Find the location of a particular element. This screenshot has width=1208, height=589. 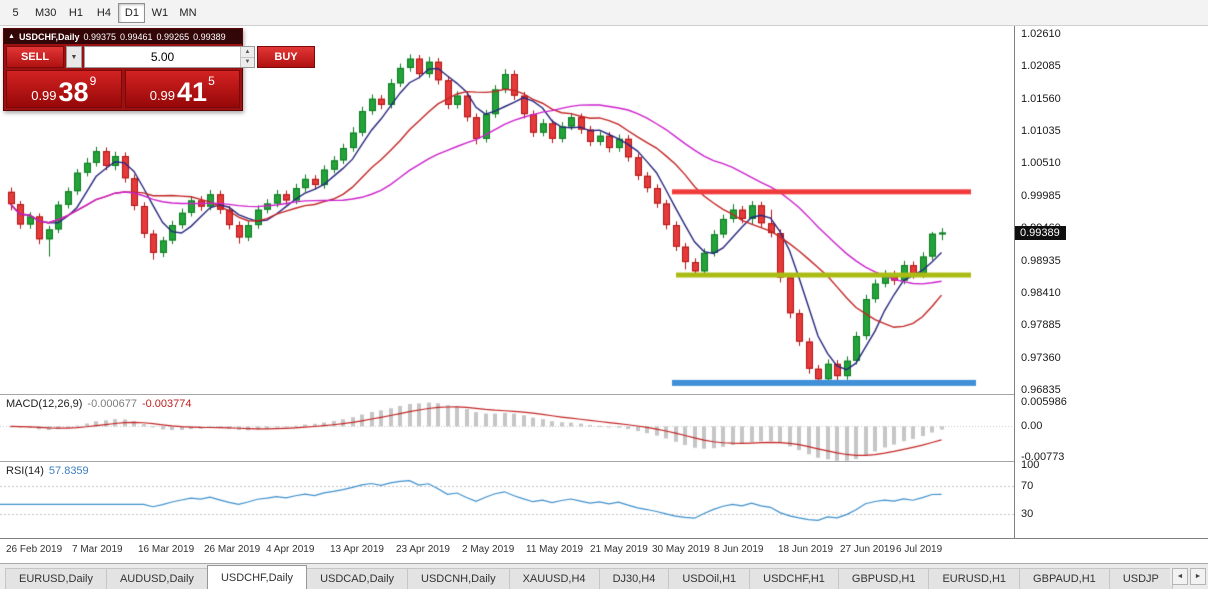

chart-tab-gbpusd-h1: GBPUSD,H1 is located at coordinates (883, 578).